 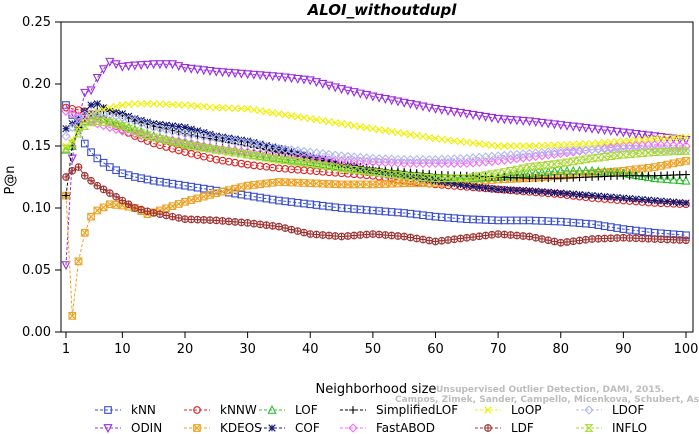 What do you see at coordinates (629, 427) in the screenshot?
I see `legend-label: INFLO` at bounding box center [629, 427].